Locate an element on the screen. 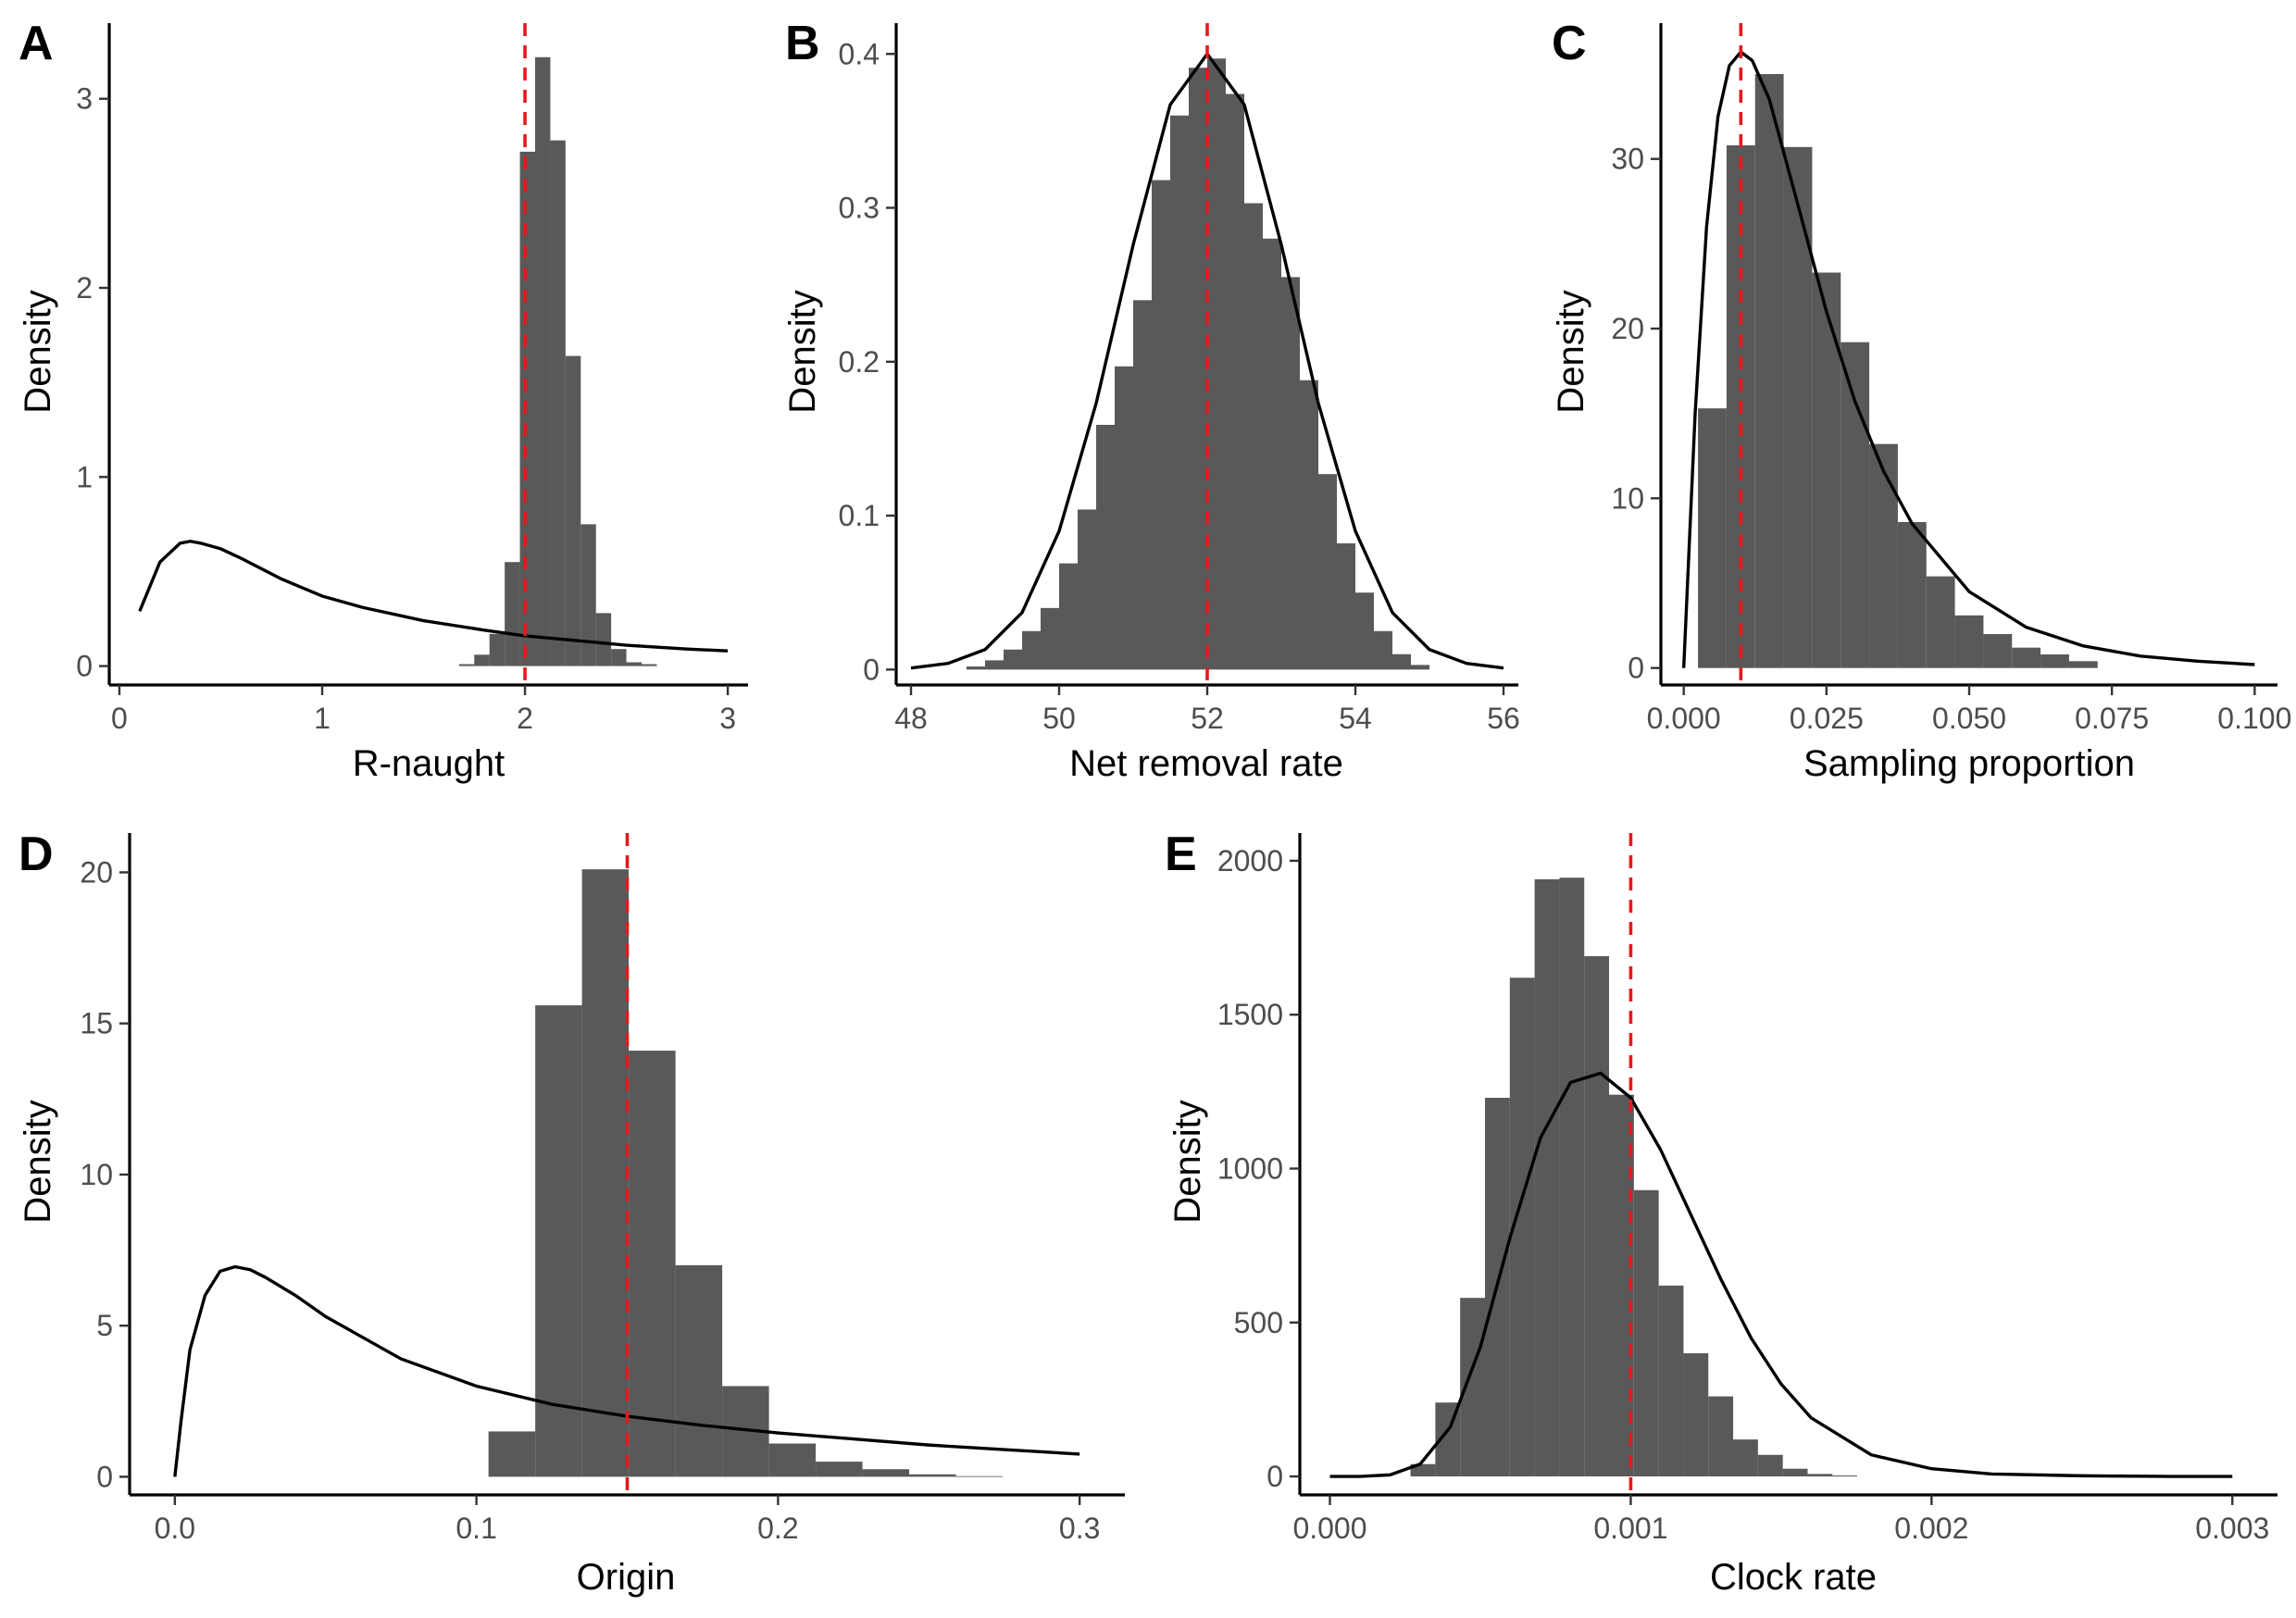 Image resolution: width=2296 pixels, height=1618 pixels. y-tick-label: 2 is located at coordinates (84, 288).